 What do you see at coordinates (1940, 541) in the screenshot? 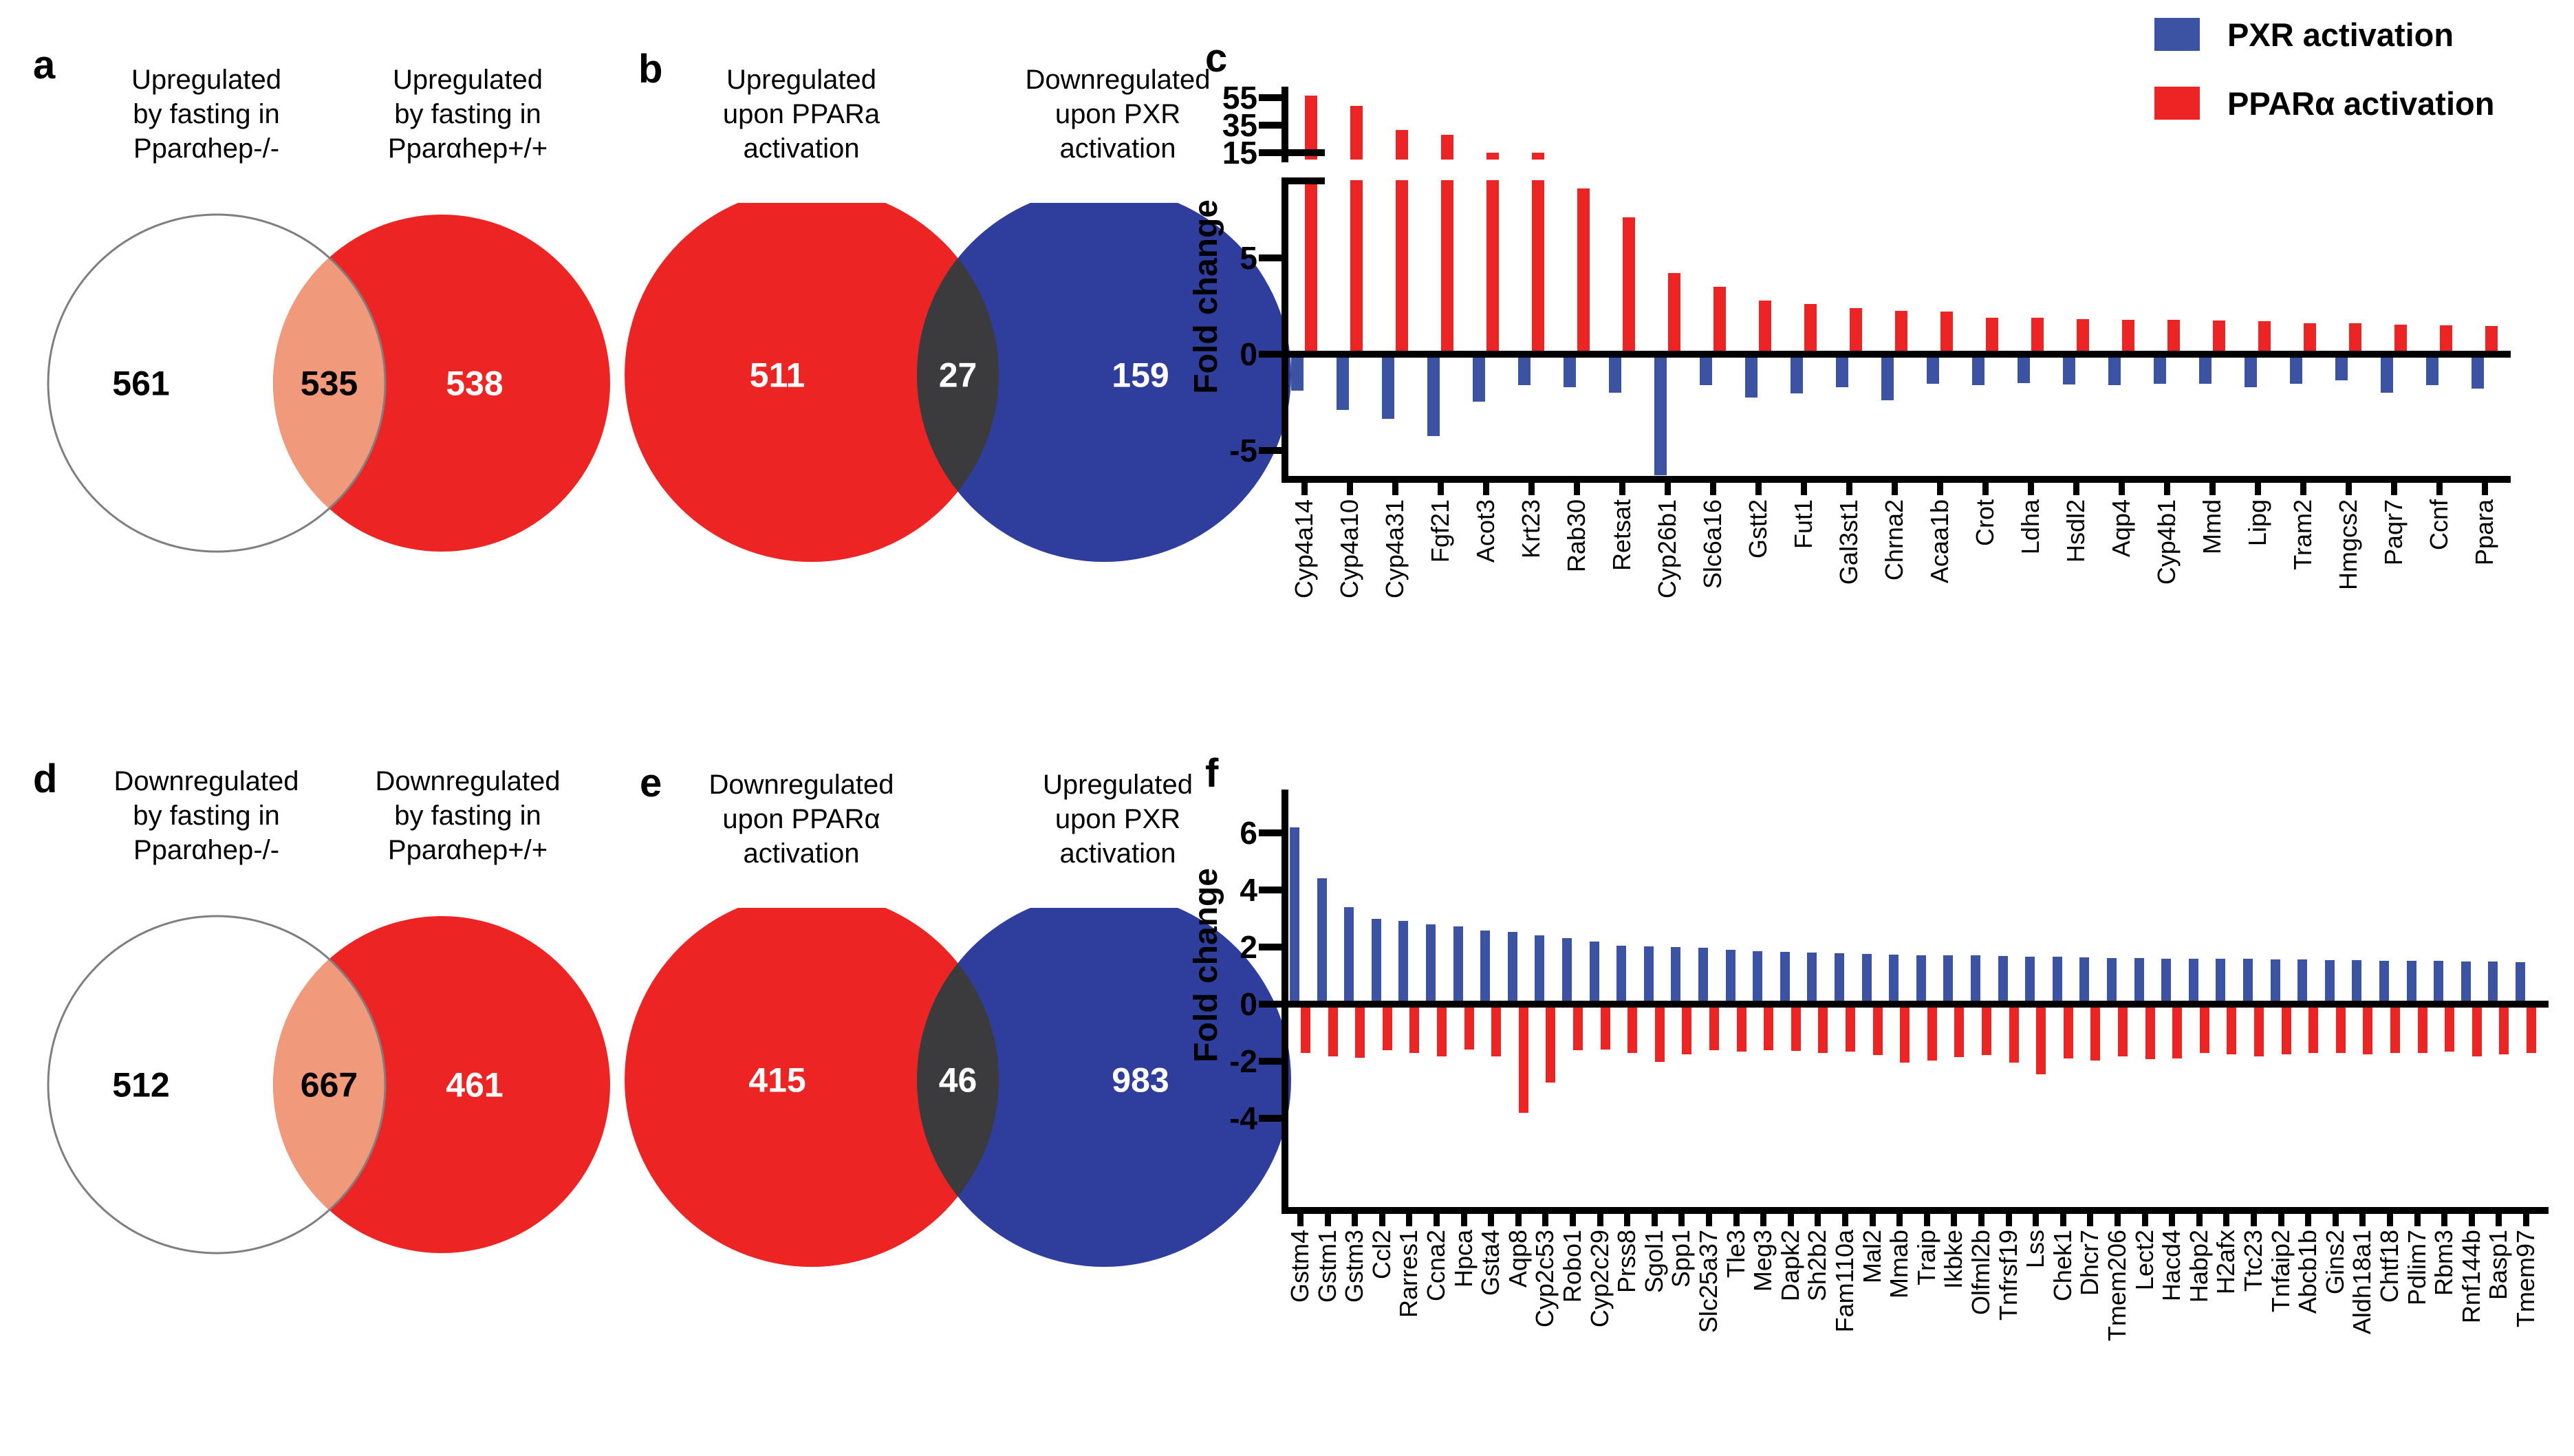
I see `x-tick-label: Acaa1b` at bounding box center [1940, 541].